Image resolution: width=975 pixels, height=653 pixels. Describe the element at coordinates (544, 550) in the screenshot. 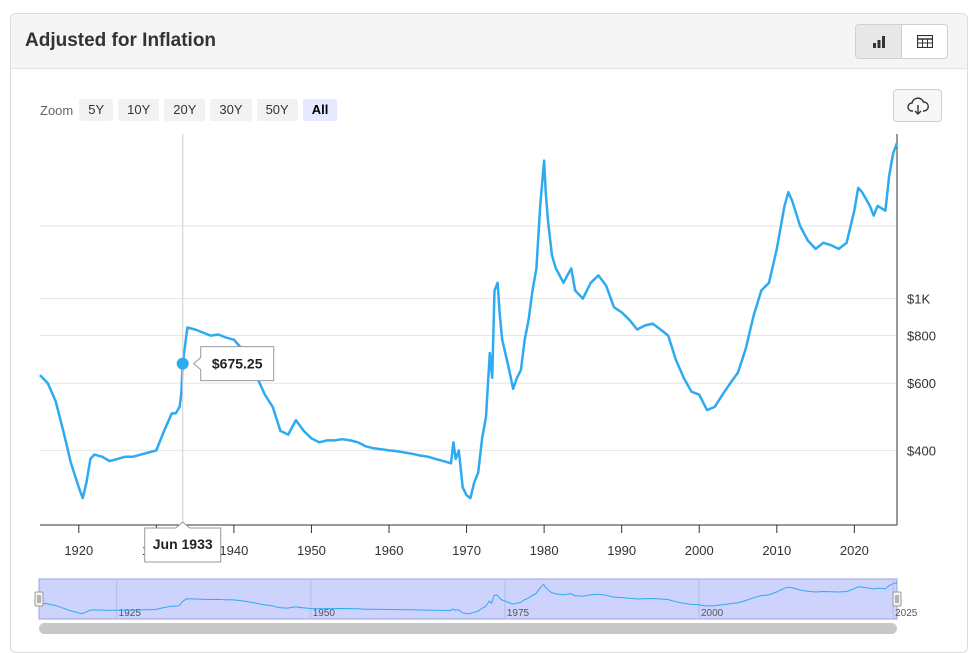

I see `x-tick-label: 1980` at that location.